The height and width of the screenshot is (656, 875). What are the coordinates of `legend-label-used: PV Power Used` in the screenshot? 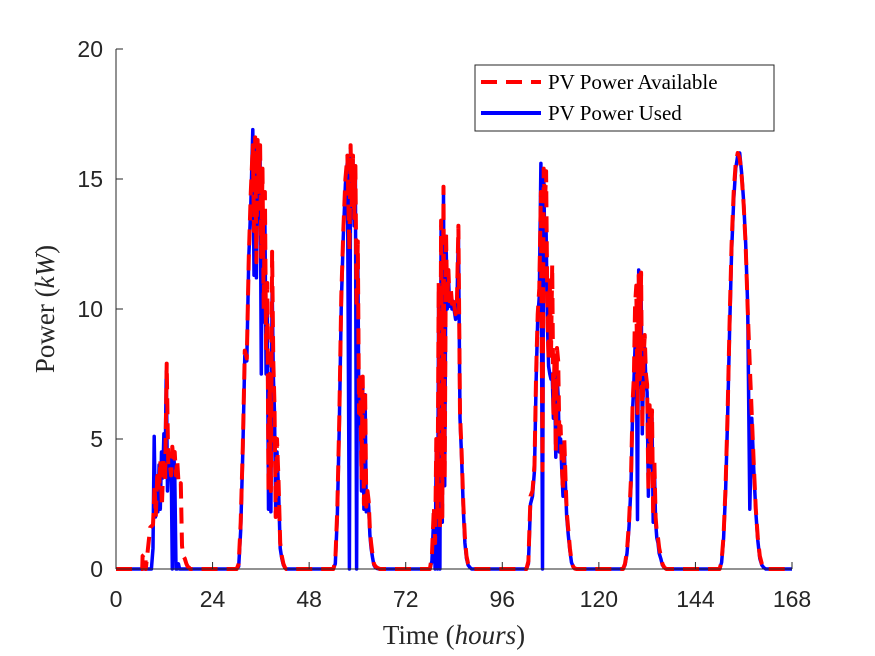 It's located at (615, 113).